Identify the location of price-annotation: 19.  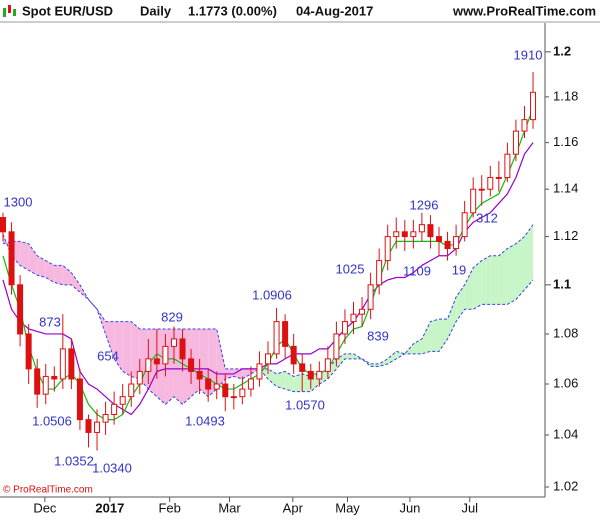
(459, 269).